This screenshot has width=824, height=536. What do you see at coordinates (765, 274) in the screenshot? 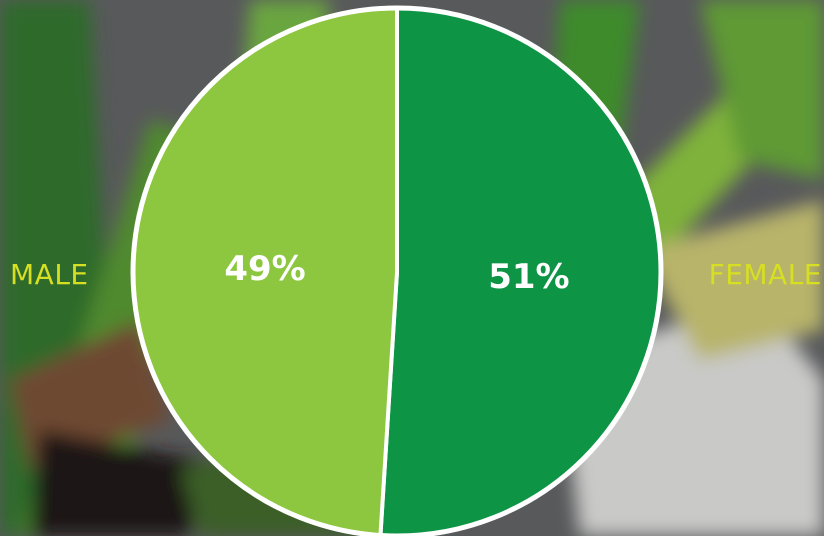
I see `category-label-female: FEMALE` at bounding box center [765, 274].